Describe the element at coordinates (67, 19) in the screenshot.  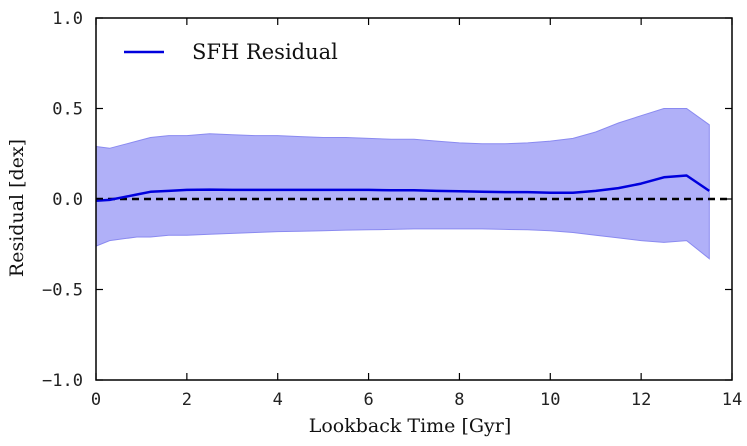
I see `y-tick-label: 1.0` at that location.